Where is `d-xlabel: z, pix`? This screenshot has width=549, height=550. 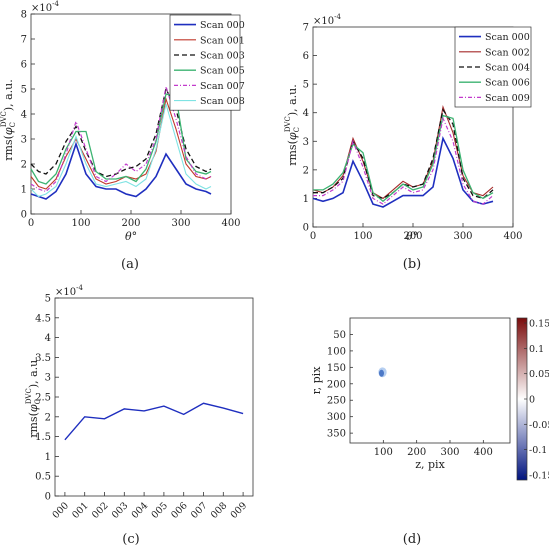
d-xlabel: z, pix is located at coordinates (430, 464).